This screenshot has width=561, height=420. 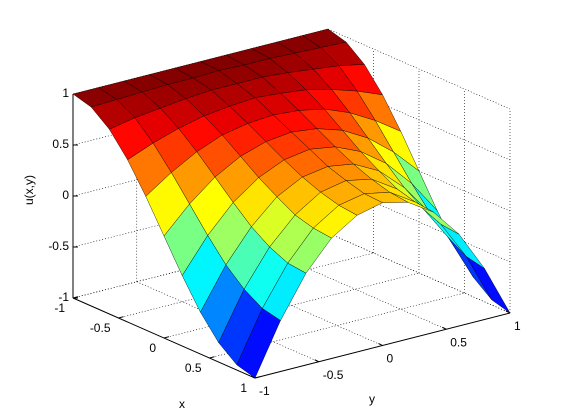 What do you see at coordinates (152, 348) in the screenshot?
I see `x-tick-label: 0` at bounding box center [152, 348].